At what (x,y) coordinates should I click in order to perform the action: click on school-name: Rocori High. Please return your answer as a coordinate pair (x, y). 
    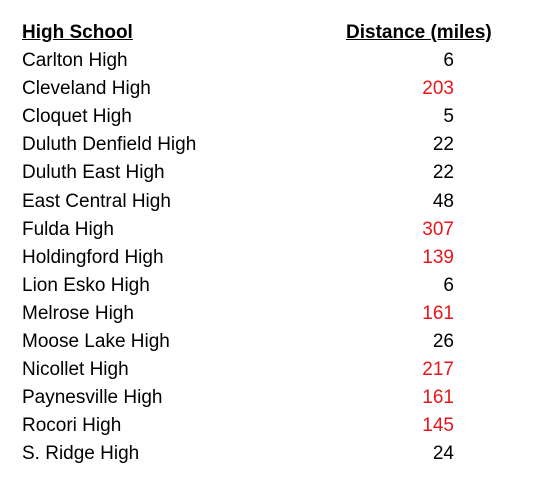
    Looking at the image, I should click on (72, 426).